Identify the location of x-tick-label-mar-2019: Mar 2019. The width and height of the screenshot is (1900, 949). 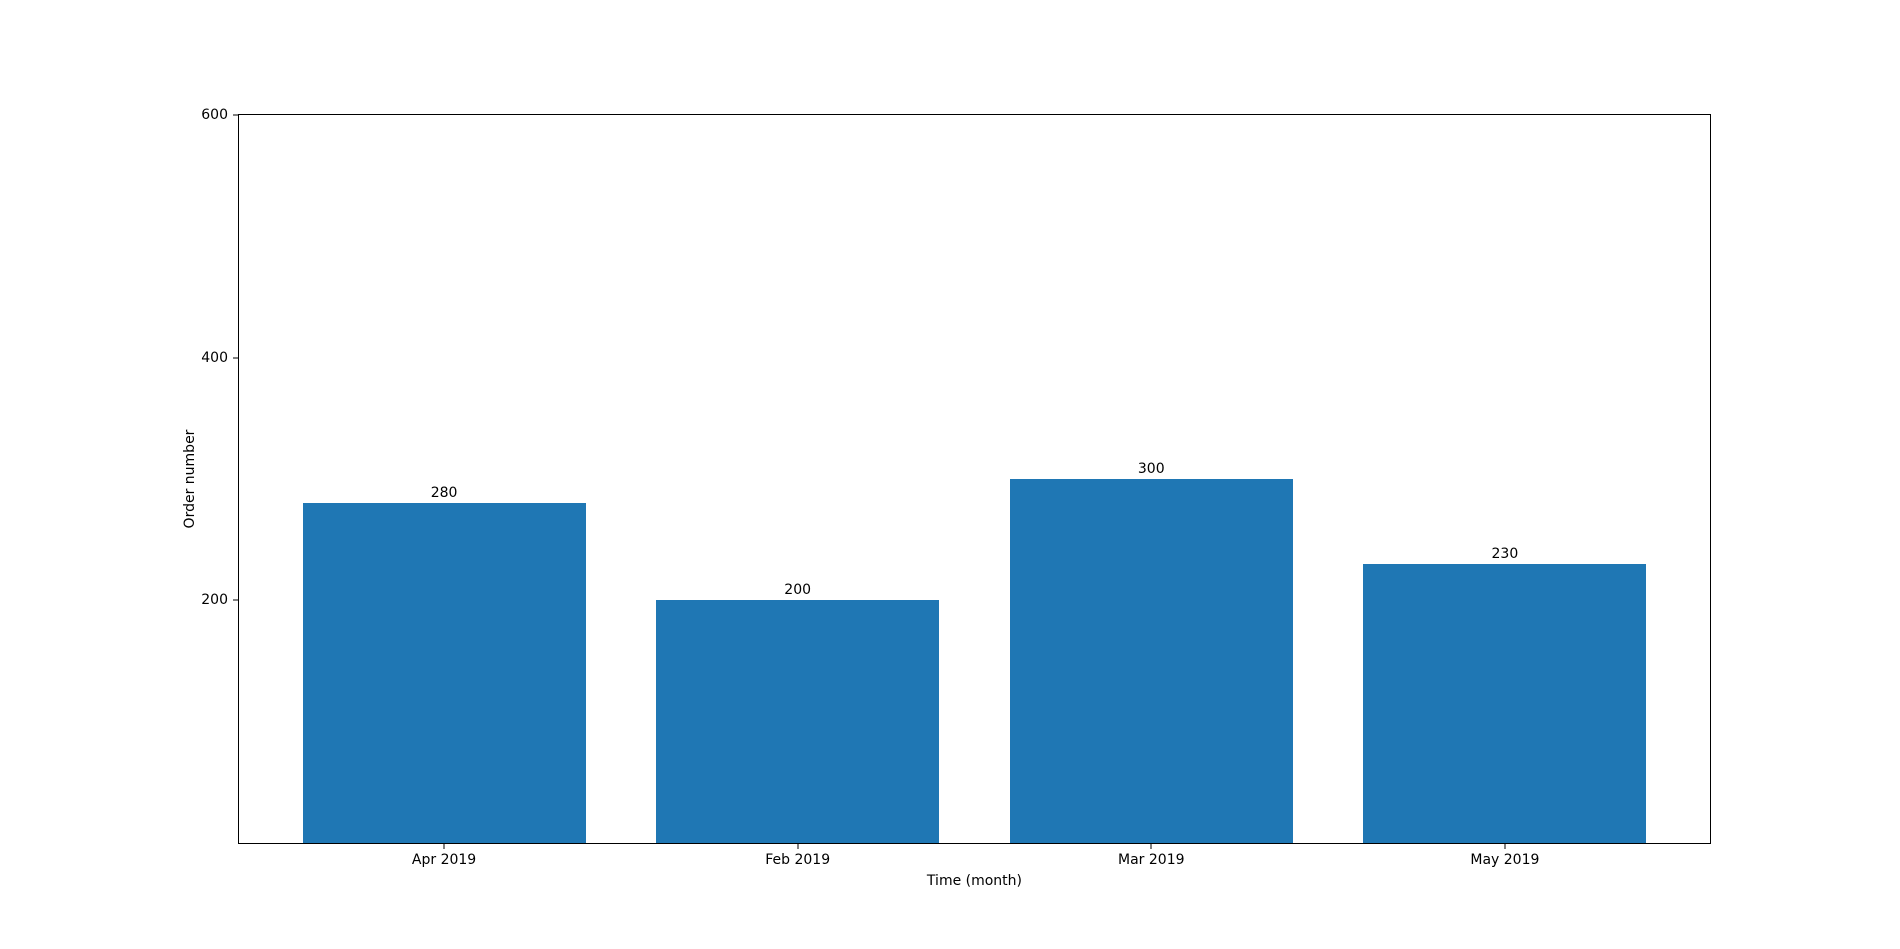
(1151, 860).